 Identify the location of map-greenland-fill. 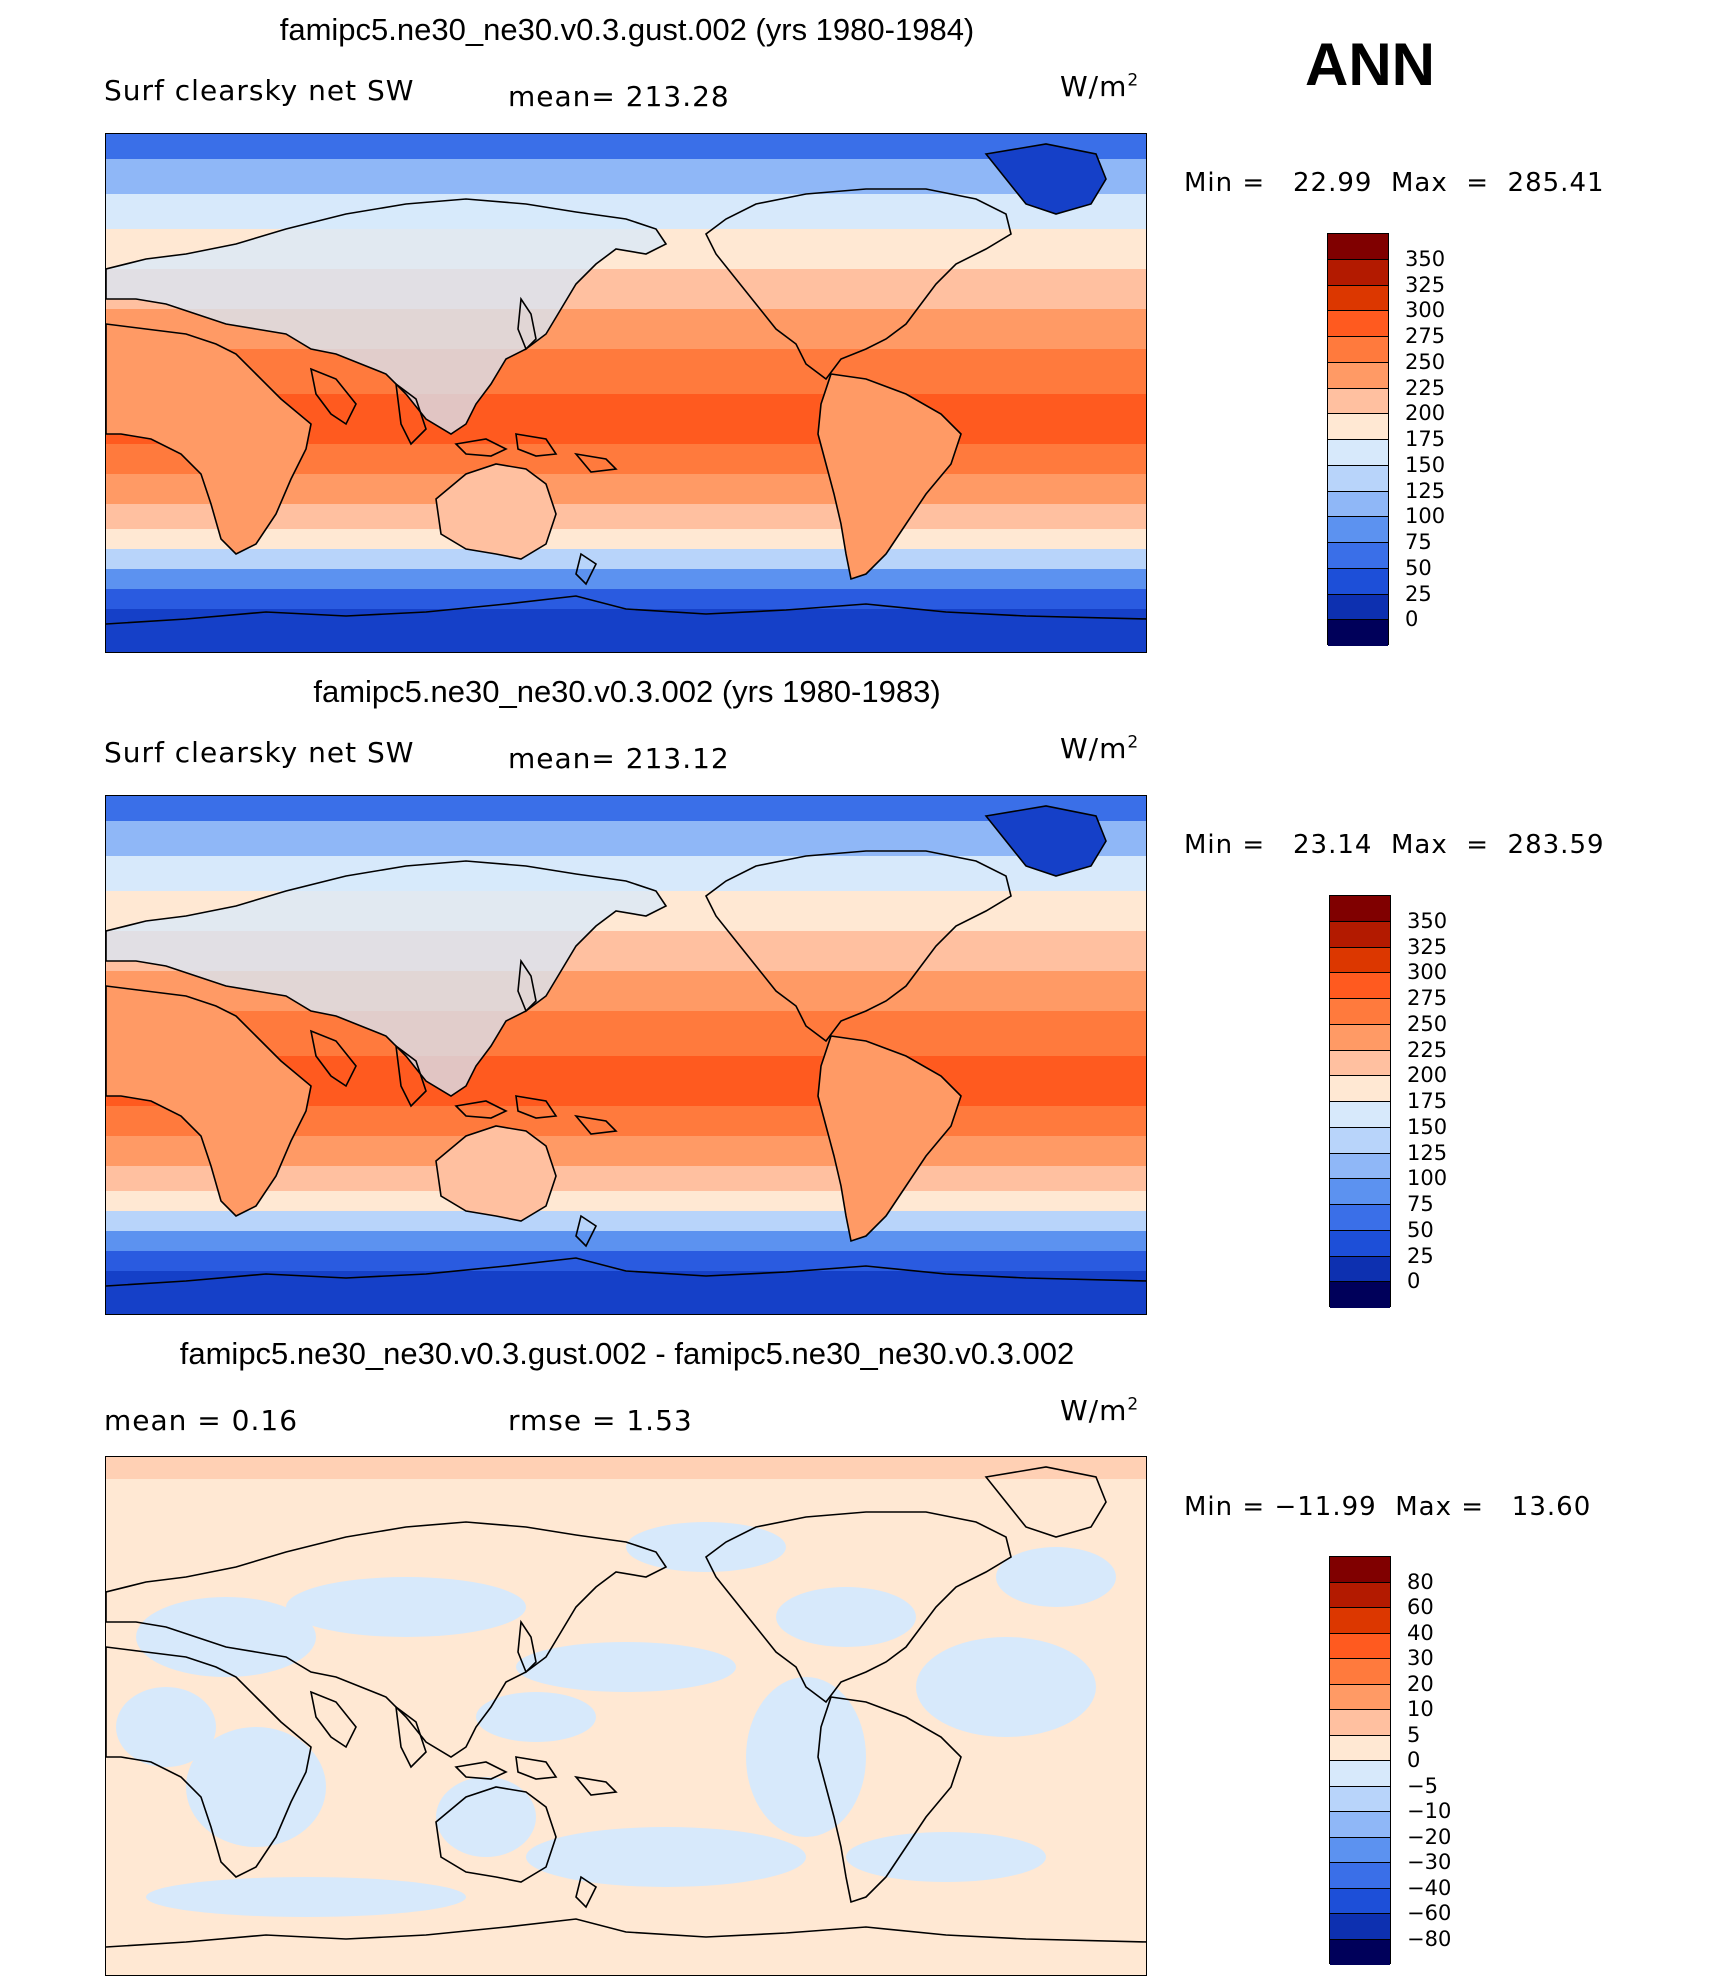
(1046, 179).